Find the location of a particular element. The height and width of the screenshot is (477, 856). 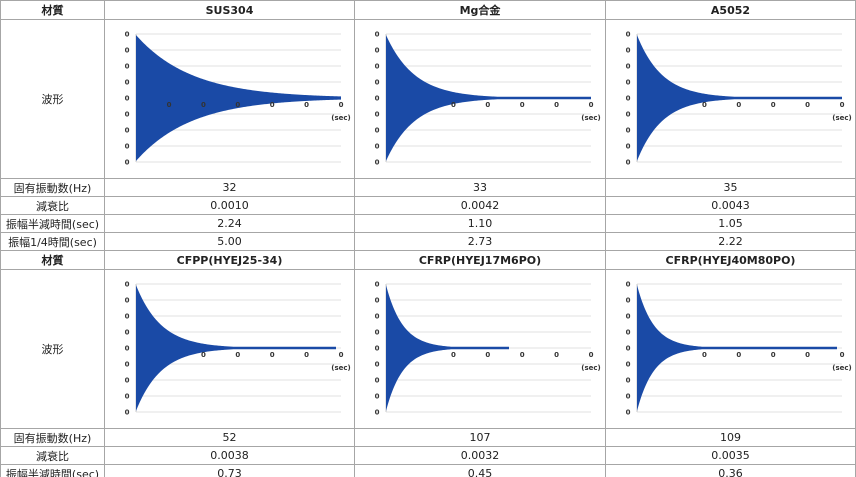

data-cell: 52 is located at coordinates (229, 437).